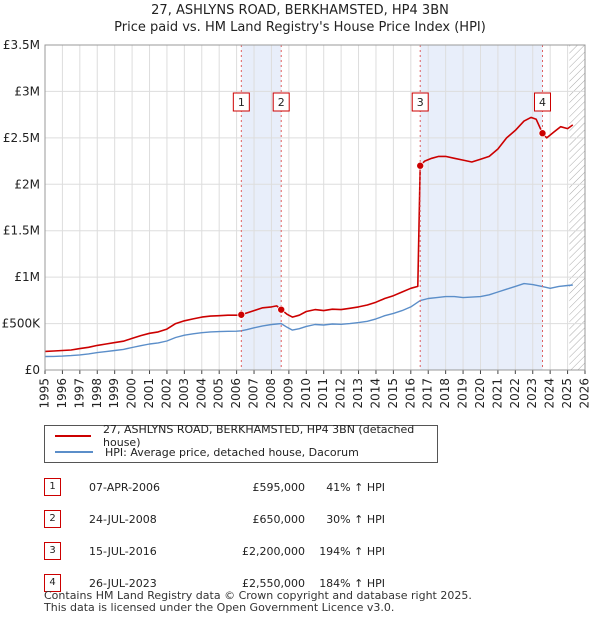  I want to click on x-tick-label: 2001, so click(149, 393).